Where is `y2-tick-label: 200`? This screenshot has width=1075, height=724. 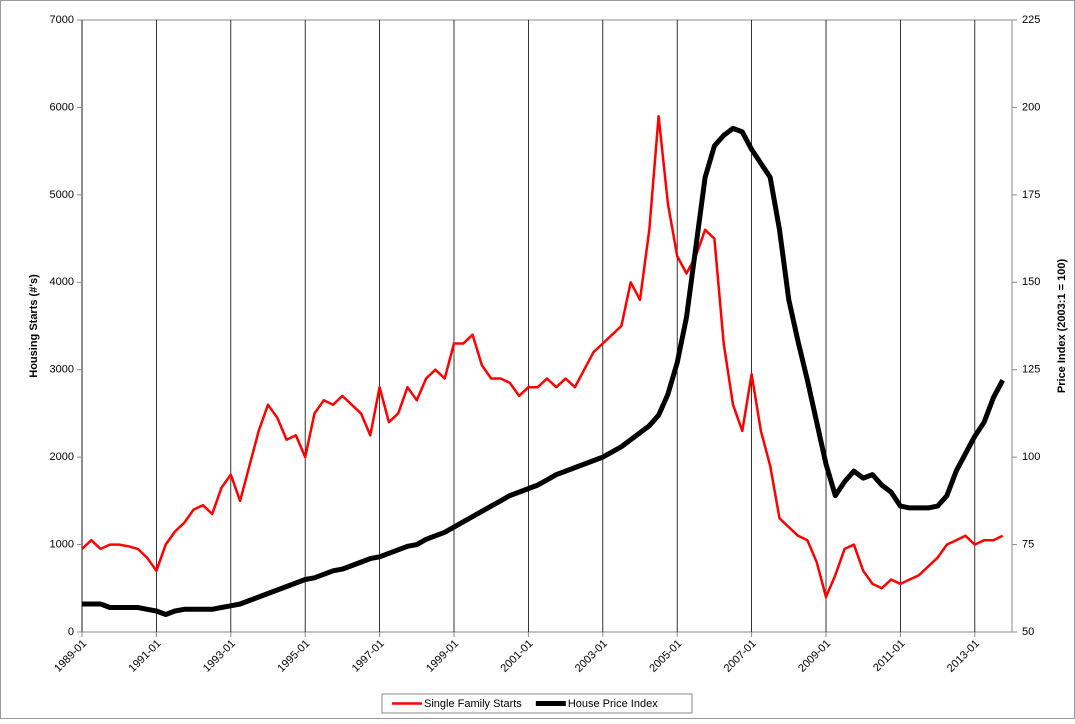
y2-tick-label: 200 is located at coordinates (1031, 107).